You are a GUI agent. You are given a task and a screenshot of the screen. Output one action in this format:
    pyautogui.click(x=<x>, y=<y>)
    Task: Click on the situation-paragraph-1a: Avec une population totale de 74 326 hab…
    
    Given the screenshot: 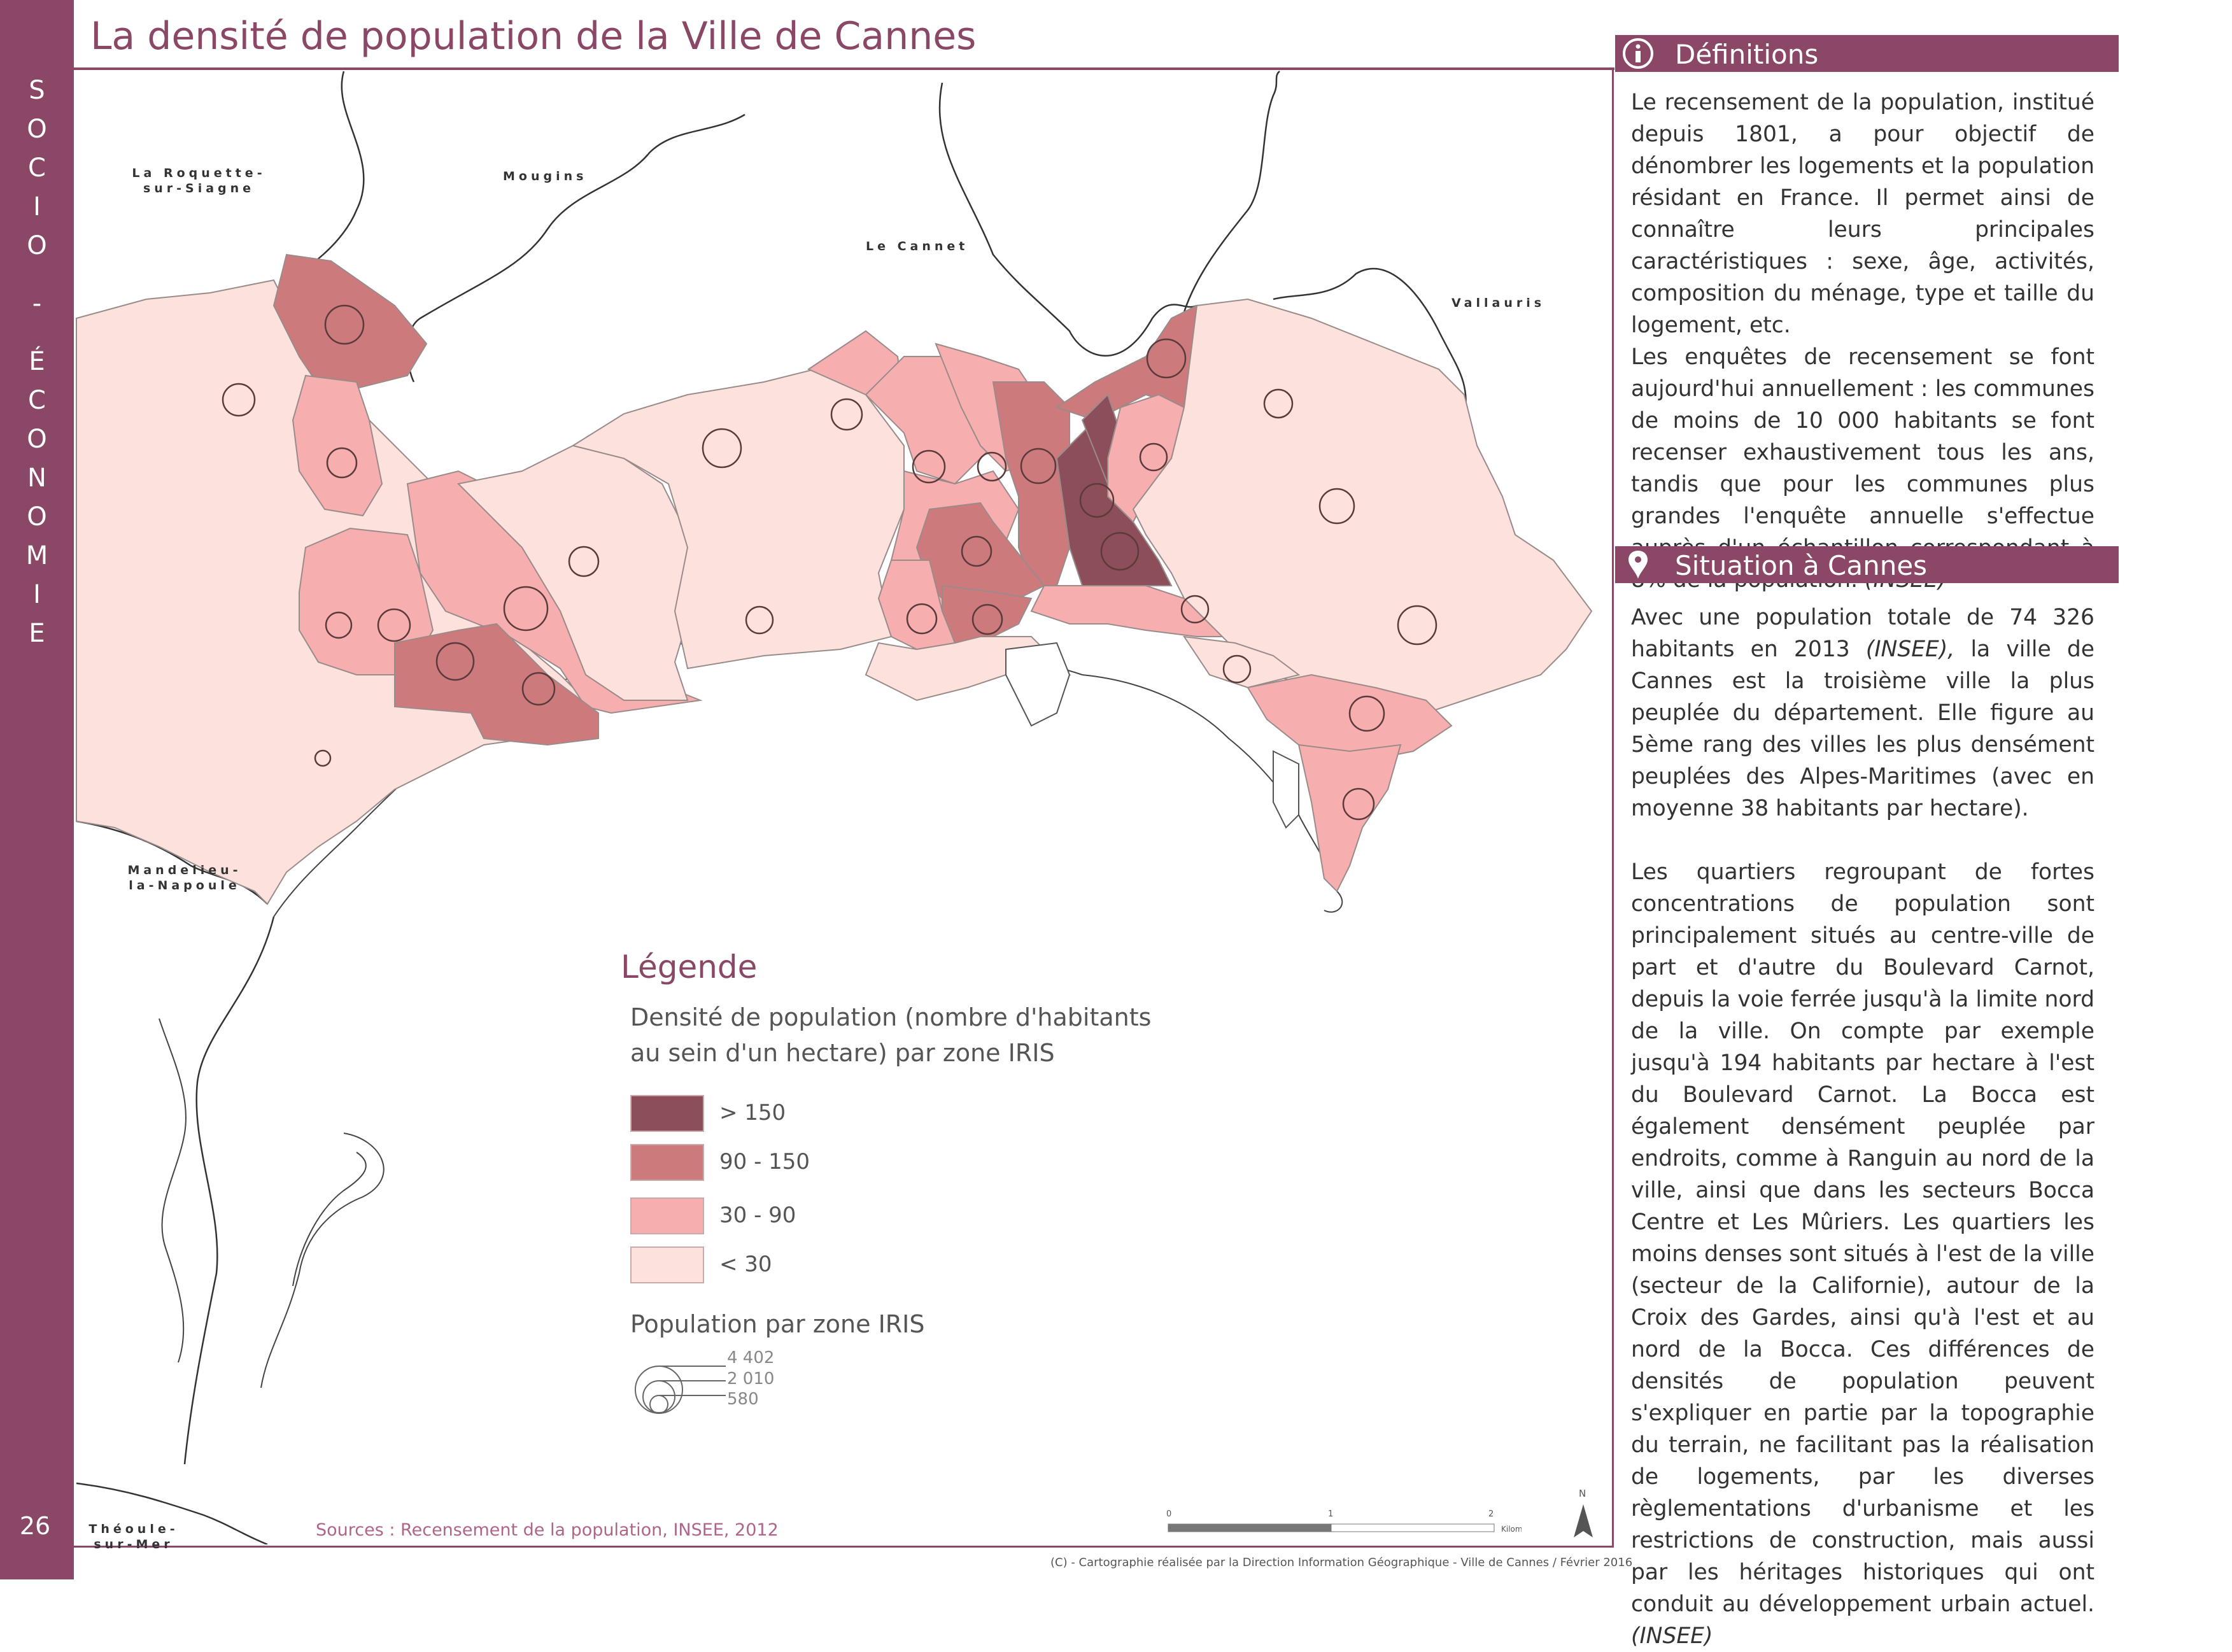 What is the action you would take?
    pyautogui.click(x=1862, y=633)
    